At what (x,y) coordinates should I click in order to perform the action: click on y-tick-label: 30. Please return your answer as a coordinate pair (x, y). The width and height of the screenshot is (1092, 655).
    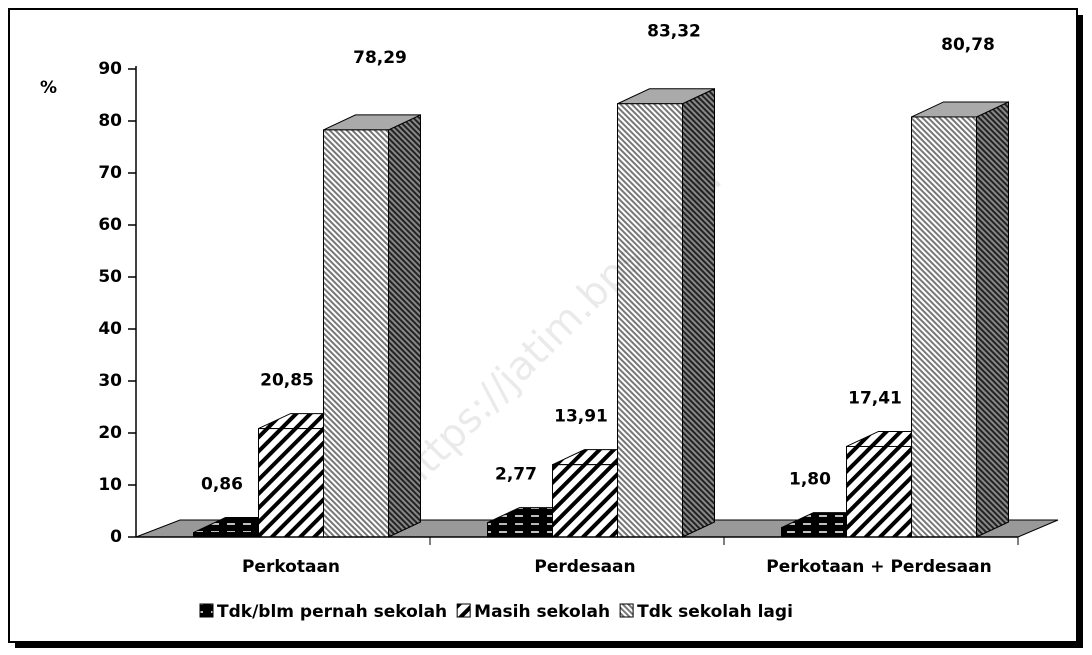
    Looking at the image, I should click on (110, 381).